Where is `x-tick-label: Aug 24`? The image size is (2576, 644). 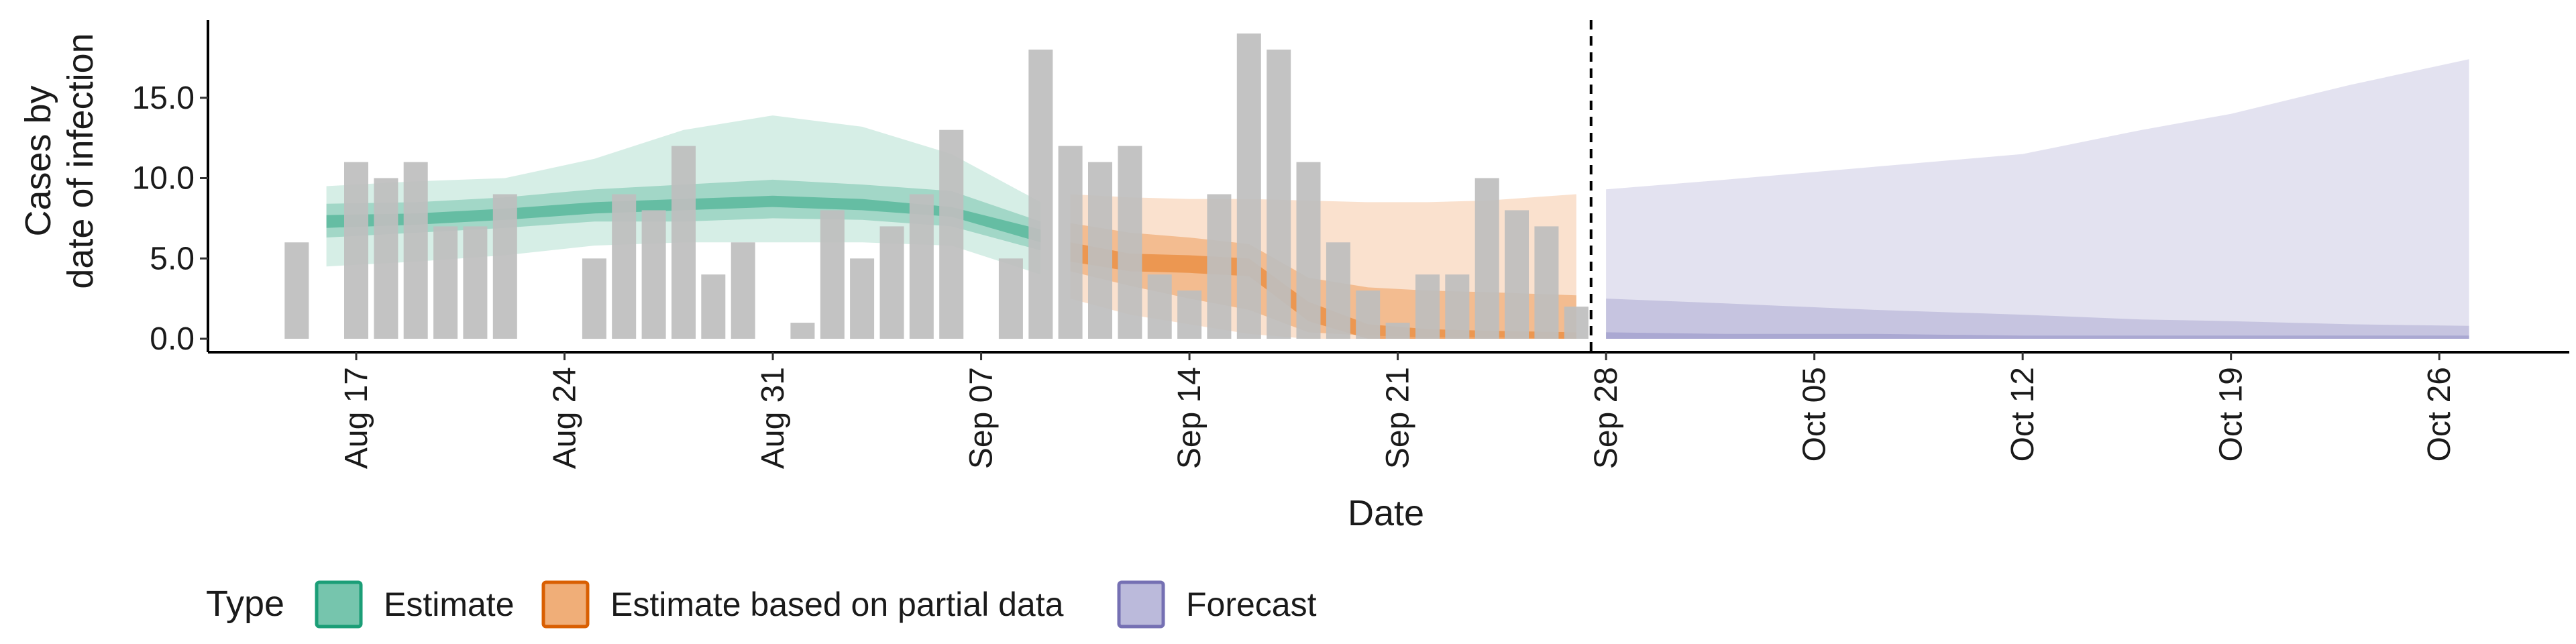
x-tick-label: Aug 24 is located at coordinates (565, 418).